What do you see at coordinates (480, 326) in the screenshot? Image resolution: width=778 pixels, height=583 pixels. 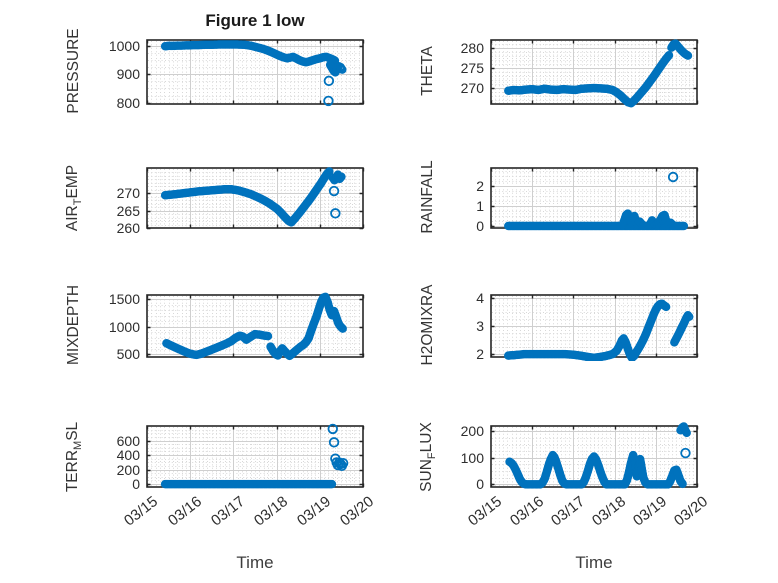 I see `y-tick-label-h2omixra-3: 3` at bounding box center [480, 326].